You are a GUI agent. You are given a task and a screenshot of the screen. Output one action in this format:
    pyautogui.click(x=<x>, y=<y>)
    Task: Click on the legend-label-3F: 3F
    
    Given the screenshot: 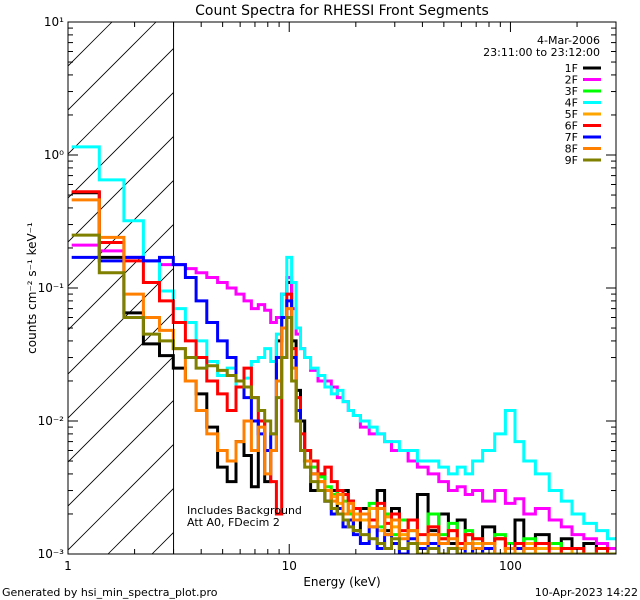 What is the action you would take?
    pyautogui.click(x=571, y=91)
    